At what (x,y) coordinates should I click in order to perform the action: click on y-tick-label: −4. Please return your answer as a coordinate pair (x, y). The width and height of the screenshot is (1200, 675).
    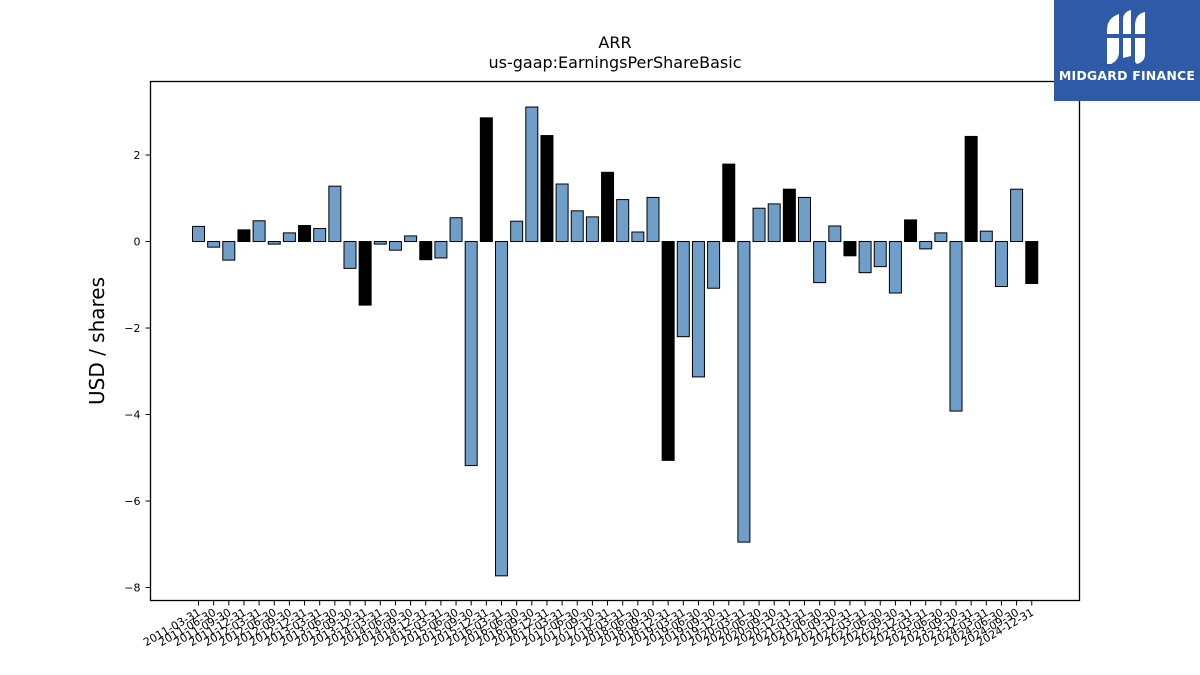
    Looking at the image, I should click on (132, 415).